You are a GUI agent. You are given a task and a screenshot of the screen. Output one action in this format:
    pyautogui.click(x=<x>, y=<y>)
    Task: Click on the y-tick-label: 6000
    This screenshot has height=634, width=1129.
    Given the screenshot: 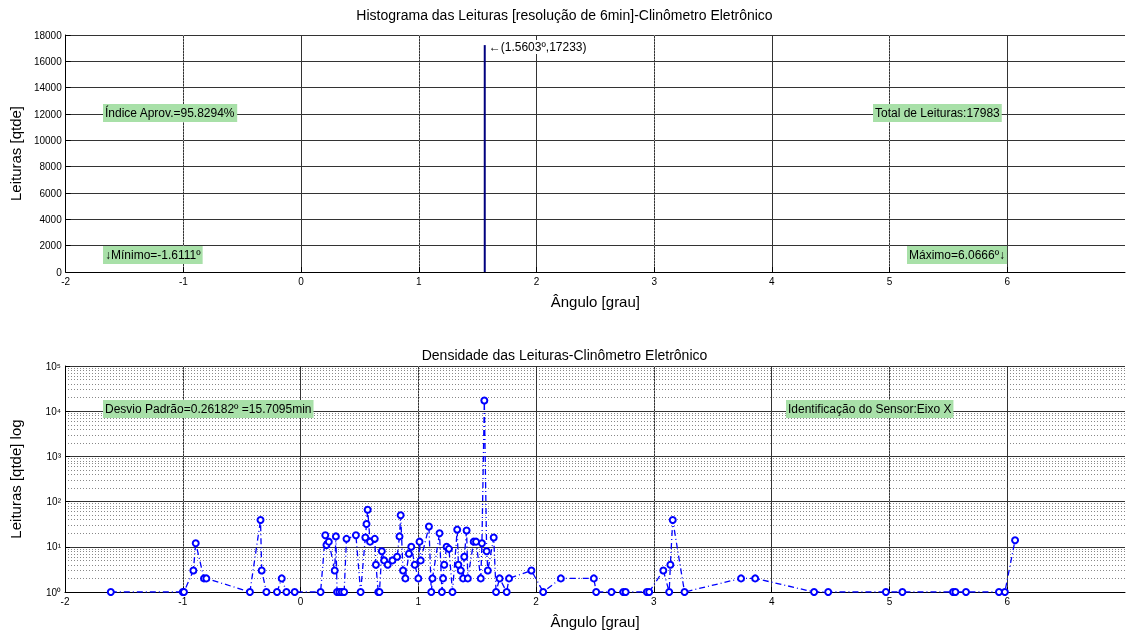 What is the action you would take?
    pyautogui.click(x=51, y=193)
    